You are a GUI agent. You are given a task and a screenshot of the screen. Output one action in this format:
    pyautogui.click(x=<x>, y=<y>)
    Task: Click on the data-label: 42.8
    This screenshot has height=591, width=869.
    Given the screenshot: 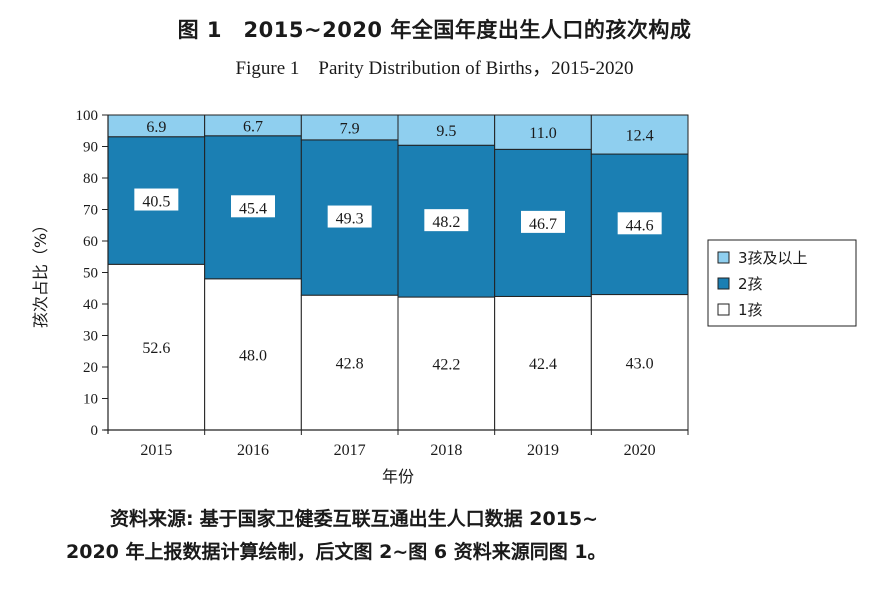 What is the action you would take?
    pyautogui.click(x=350, y=364)
    